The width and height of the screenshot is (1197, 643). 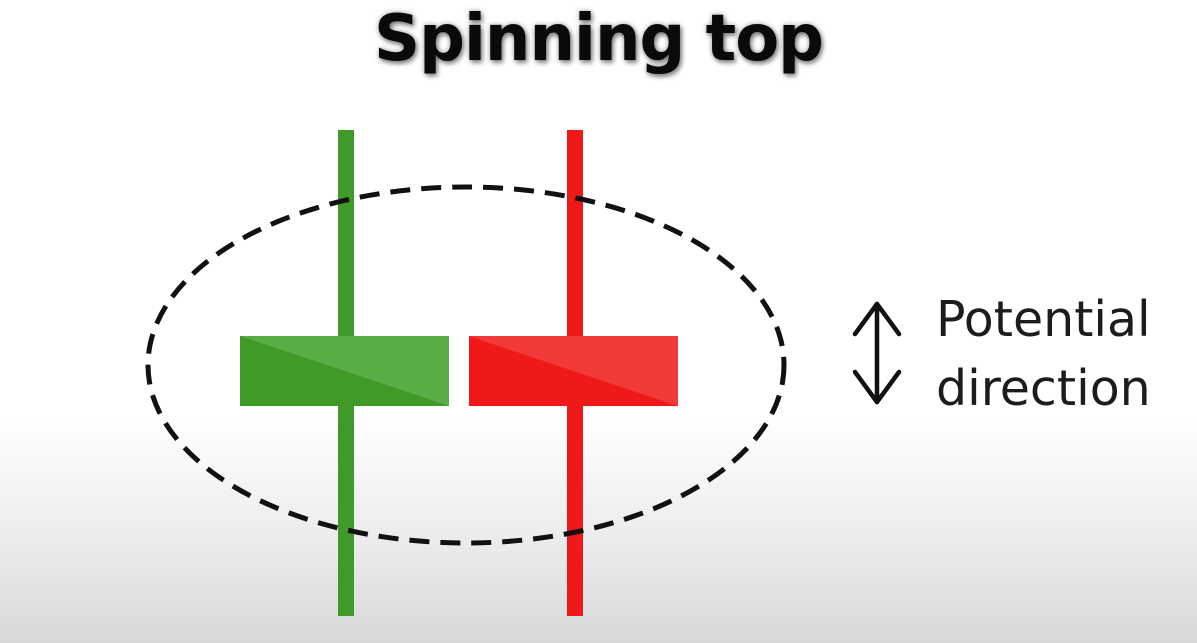 I want to click on double-arrow-icon, so click(x=877, y=353).